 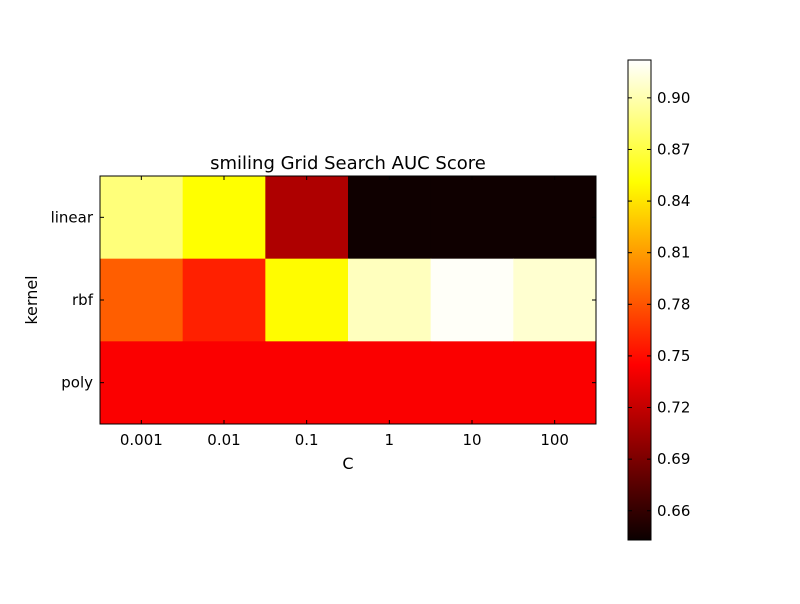 What do you see at coordinates (673, 304) in the screenshot?
I see `colorbar-tick-label: 0.78` at bounding box center [673, 304].